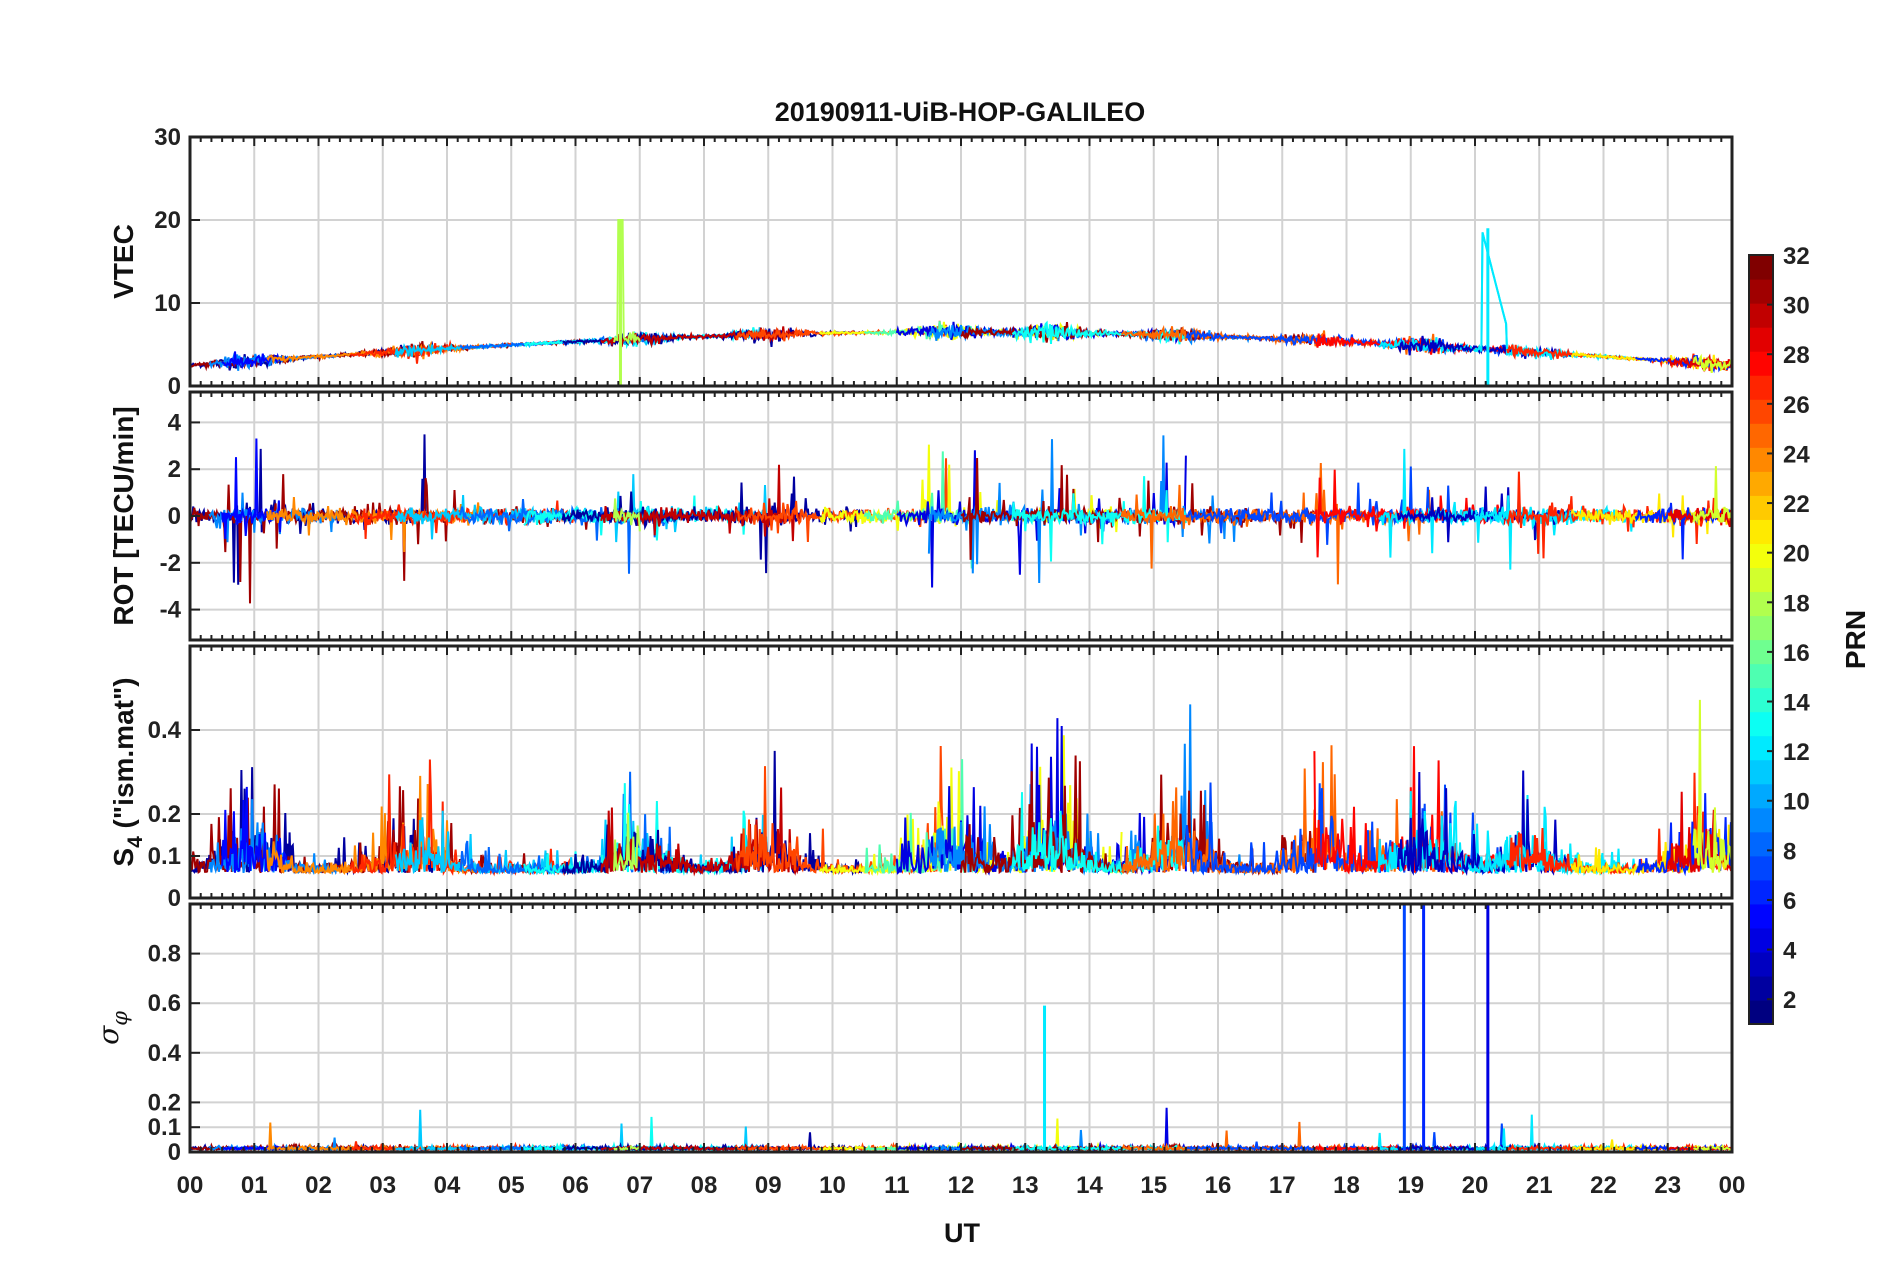 The width and height of the screenshot is (1902, 1272). What do you see at coordinates (961, 788) in the screenshot?
I see `series-group` at bounding box center [961, 788].